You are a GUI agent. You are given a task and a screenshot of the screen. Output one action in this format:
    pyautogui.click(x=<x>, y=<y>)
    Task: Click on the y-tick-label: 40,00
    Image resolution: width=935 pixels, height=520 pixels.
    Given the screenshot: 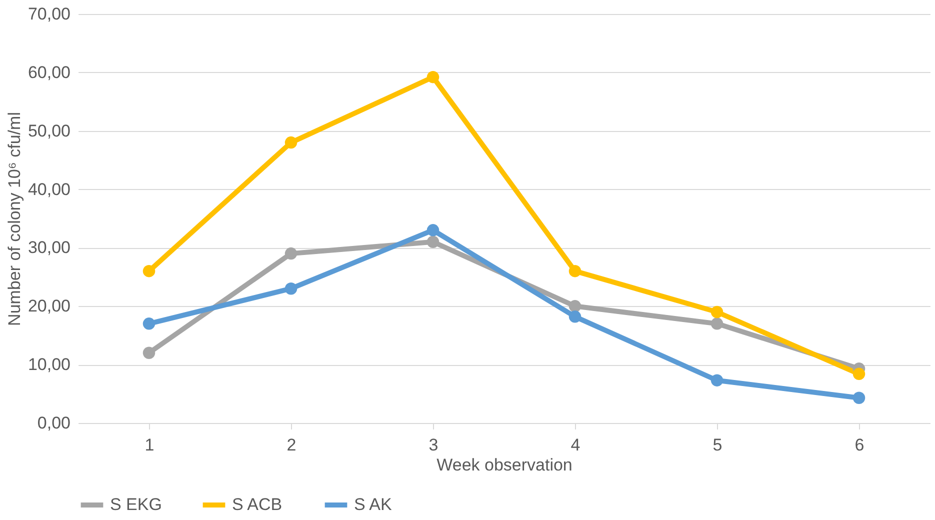 What is the action you would take?
    pyautogui.click(x=49, y=189)
    